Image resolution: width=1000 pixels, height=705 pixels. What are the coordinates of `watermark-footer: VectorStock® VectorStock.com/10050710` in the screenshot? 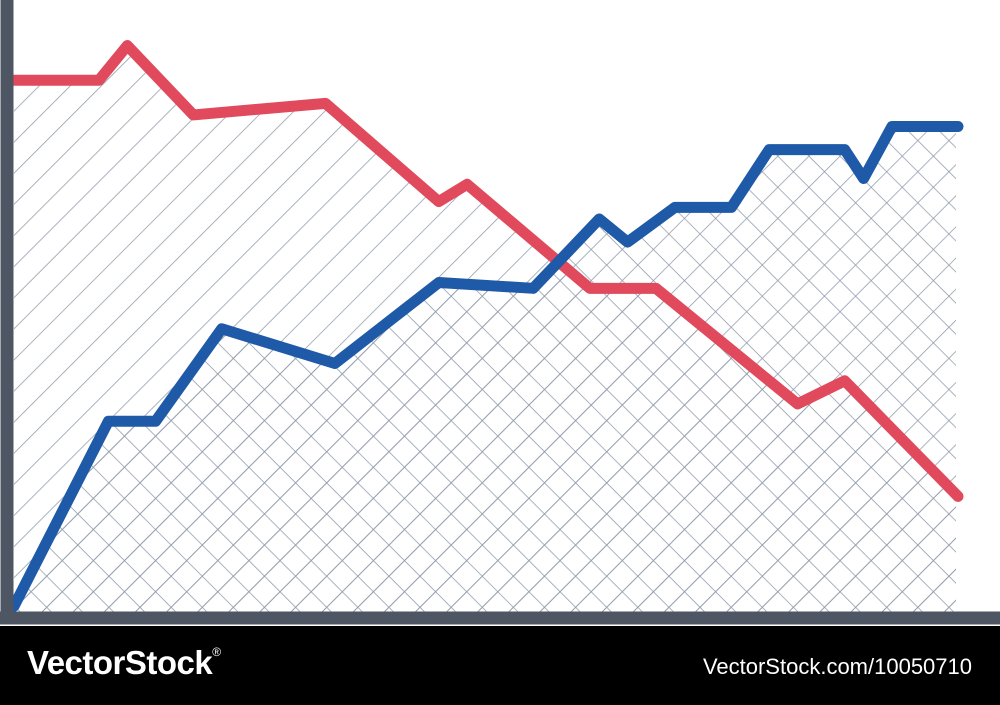 It's located at (500, 665).